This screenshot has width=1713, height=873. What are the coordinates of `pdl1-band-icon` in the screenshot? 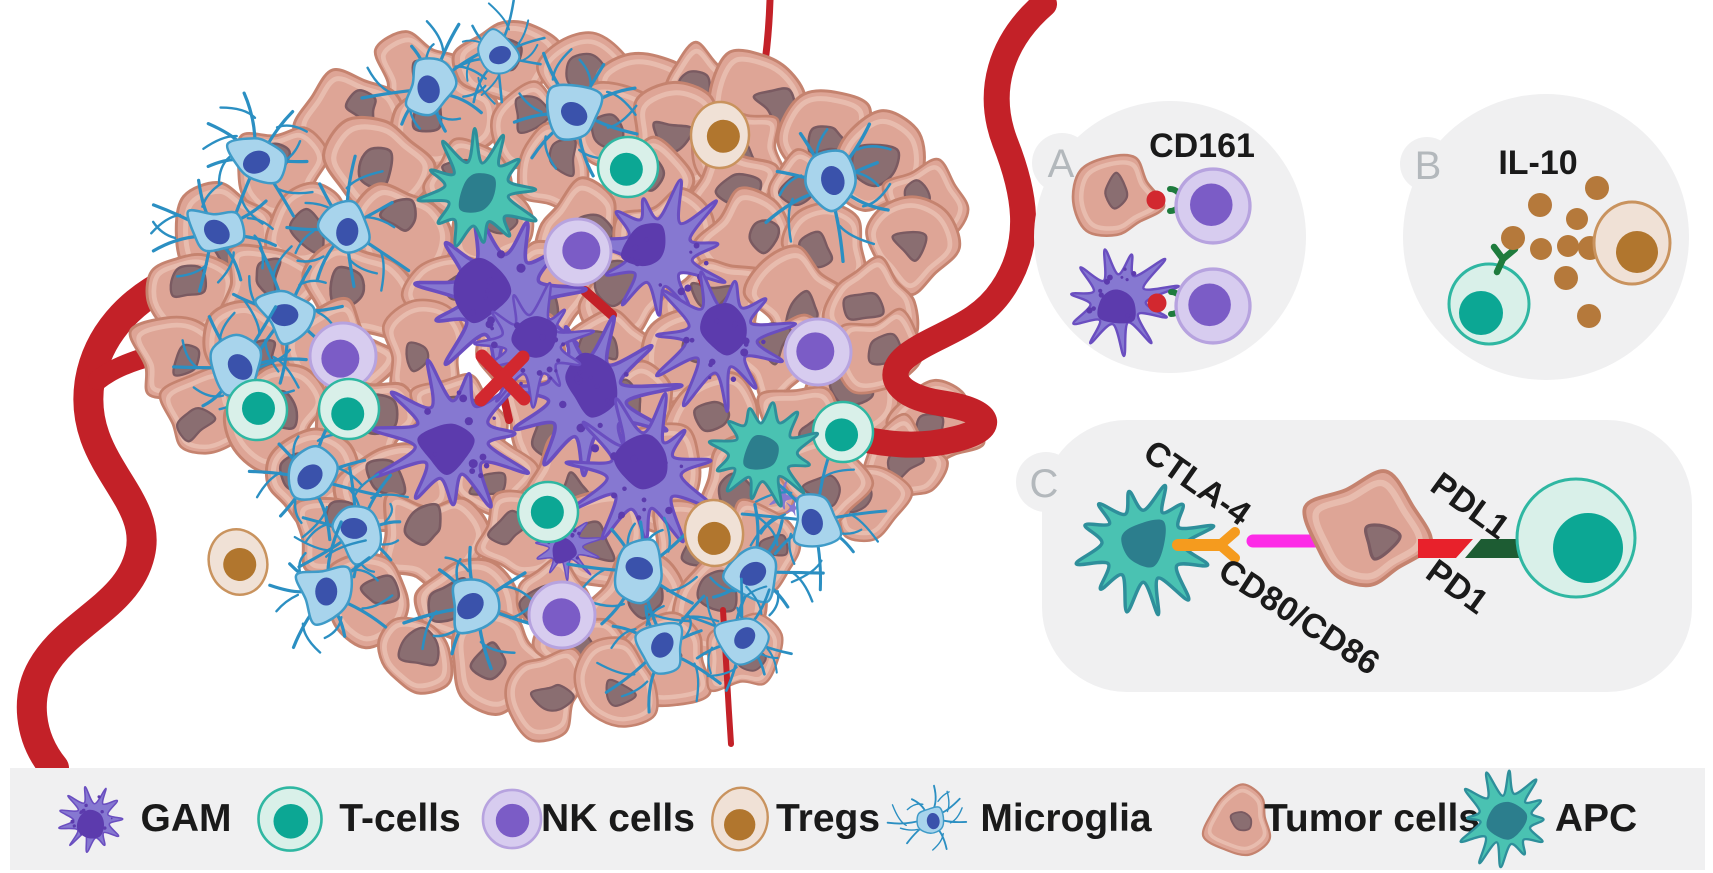 It's located at (1493, 548).